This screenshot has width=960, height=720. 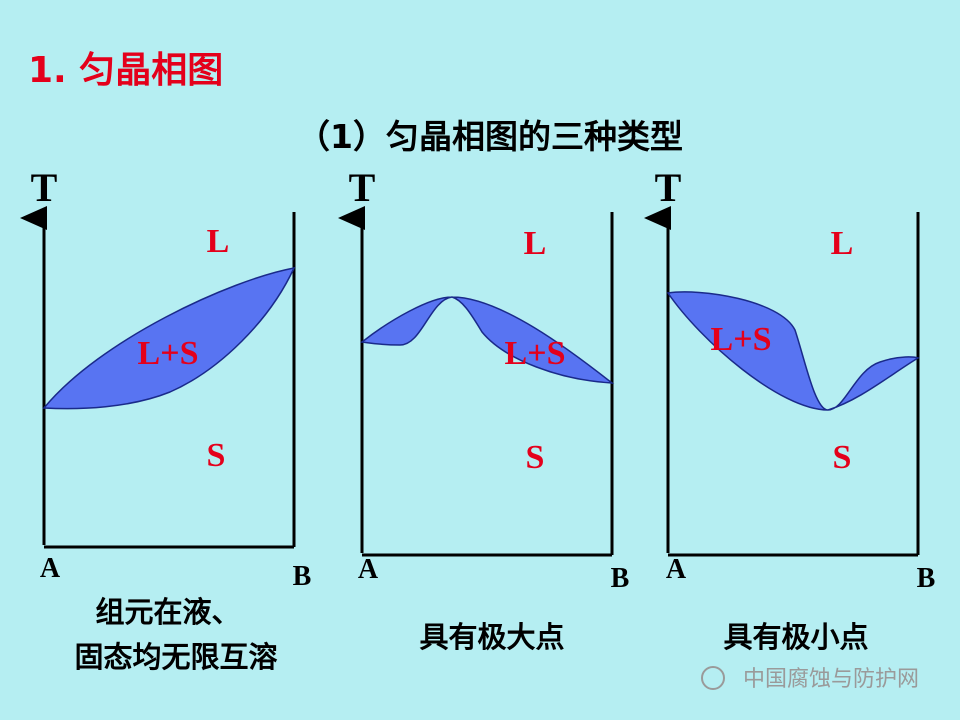 I want to click on caption: 组元在液、, so click(x=167, y=612).